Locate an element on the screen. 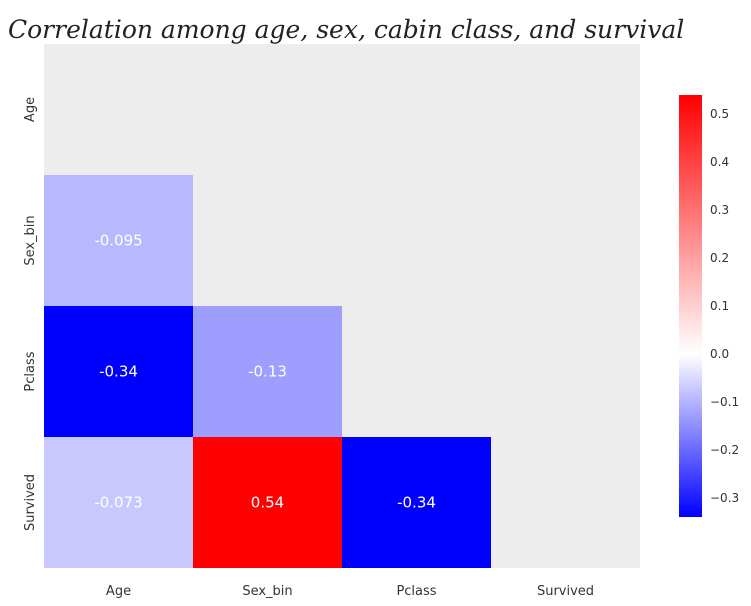  colorbar-tick-label: 0.4 is located at coordinates (719, 162).